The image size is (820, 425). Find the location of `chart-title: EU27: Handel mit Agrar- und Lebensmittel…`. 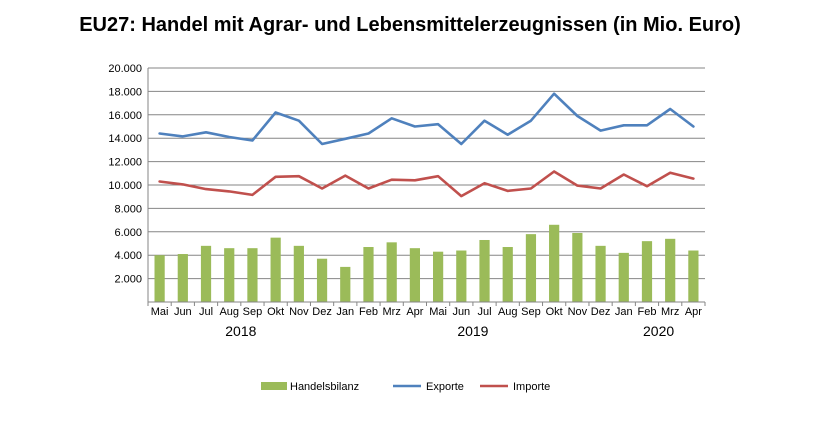

chart-title: EU27: Handel mit Agrar- und Lebensmittel… is located at coordinates (410, 25).